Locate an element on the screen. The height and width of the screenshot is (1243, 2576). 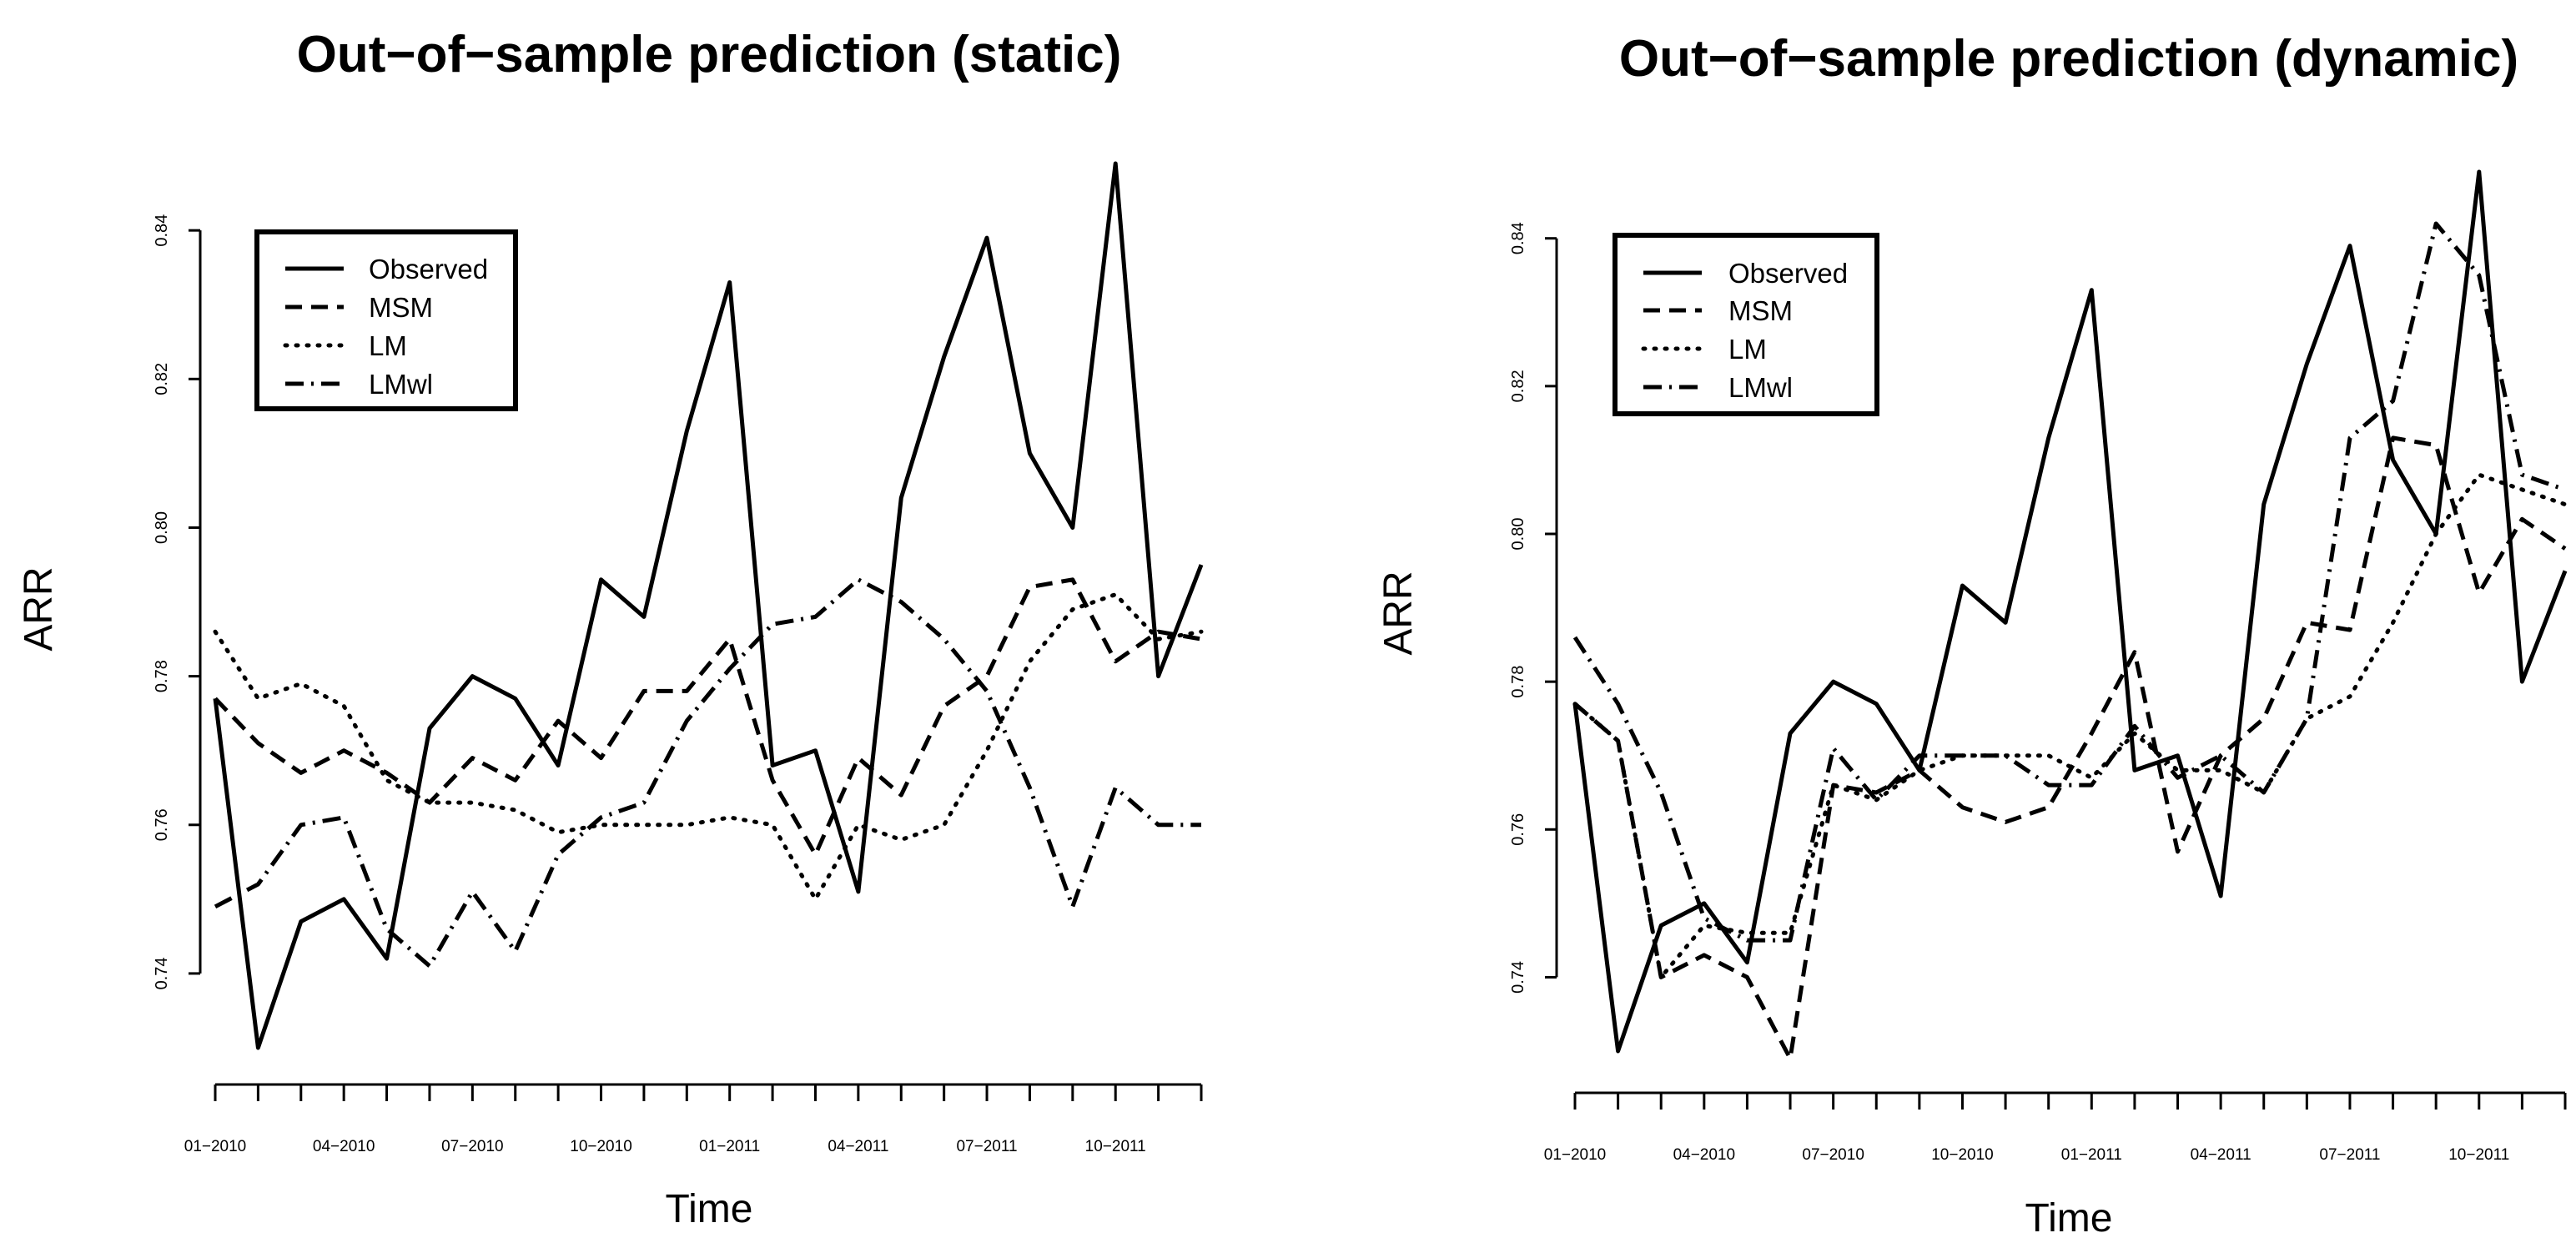
x-tick-label-static-7: 10−2011 is located at coordinates (1115, 1146).